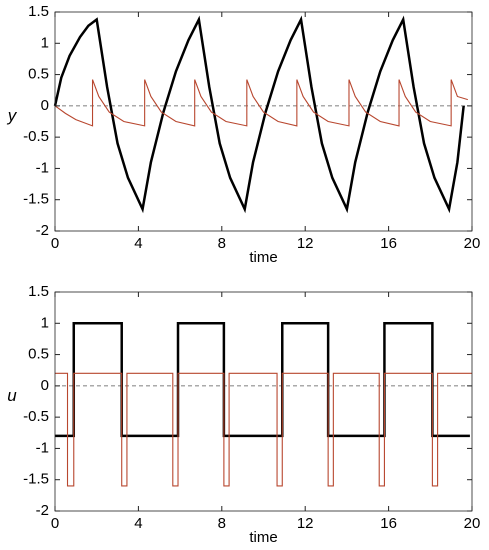  Describe the element at coordinates (12, 115) in the screenshot. I see `y-axis-label: y` at that location.